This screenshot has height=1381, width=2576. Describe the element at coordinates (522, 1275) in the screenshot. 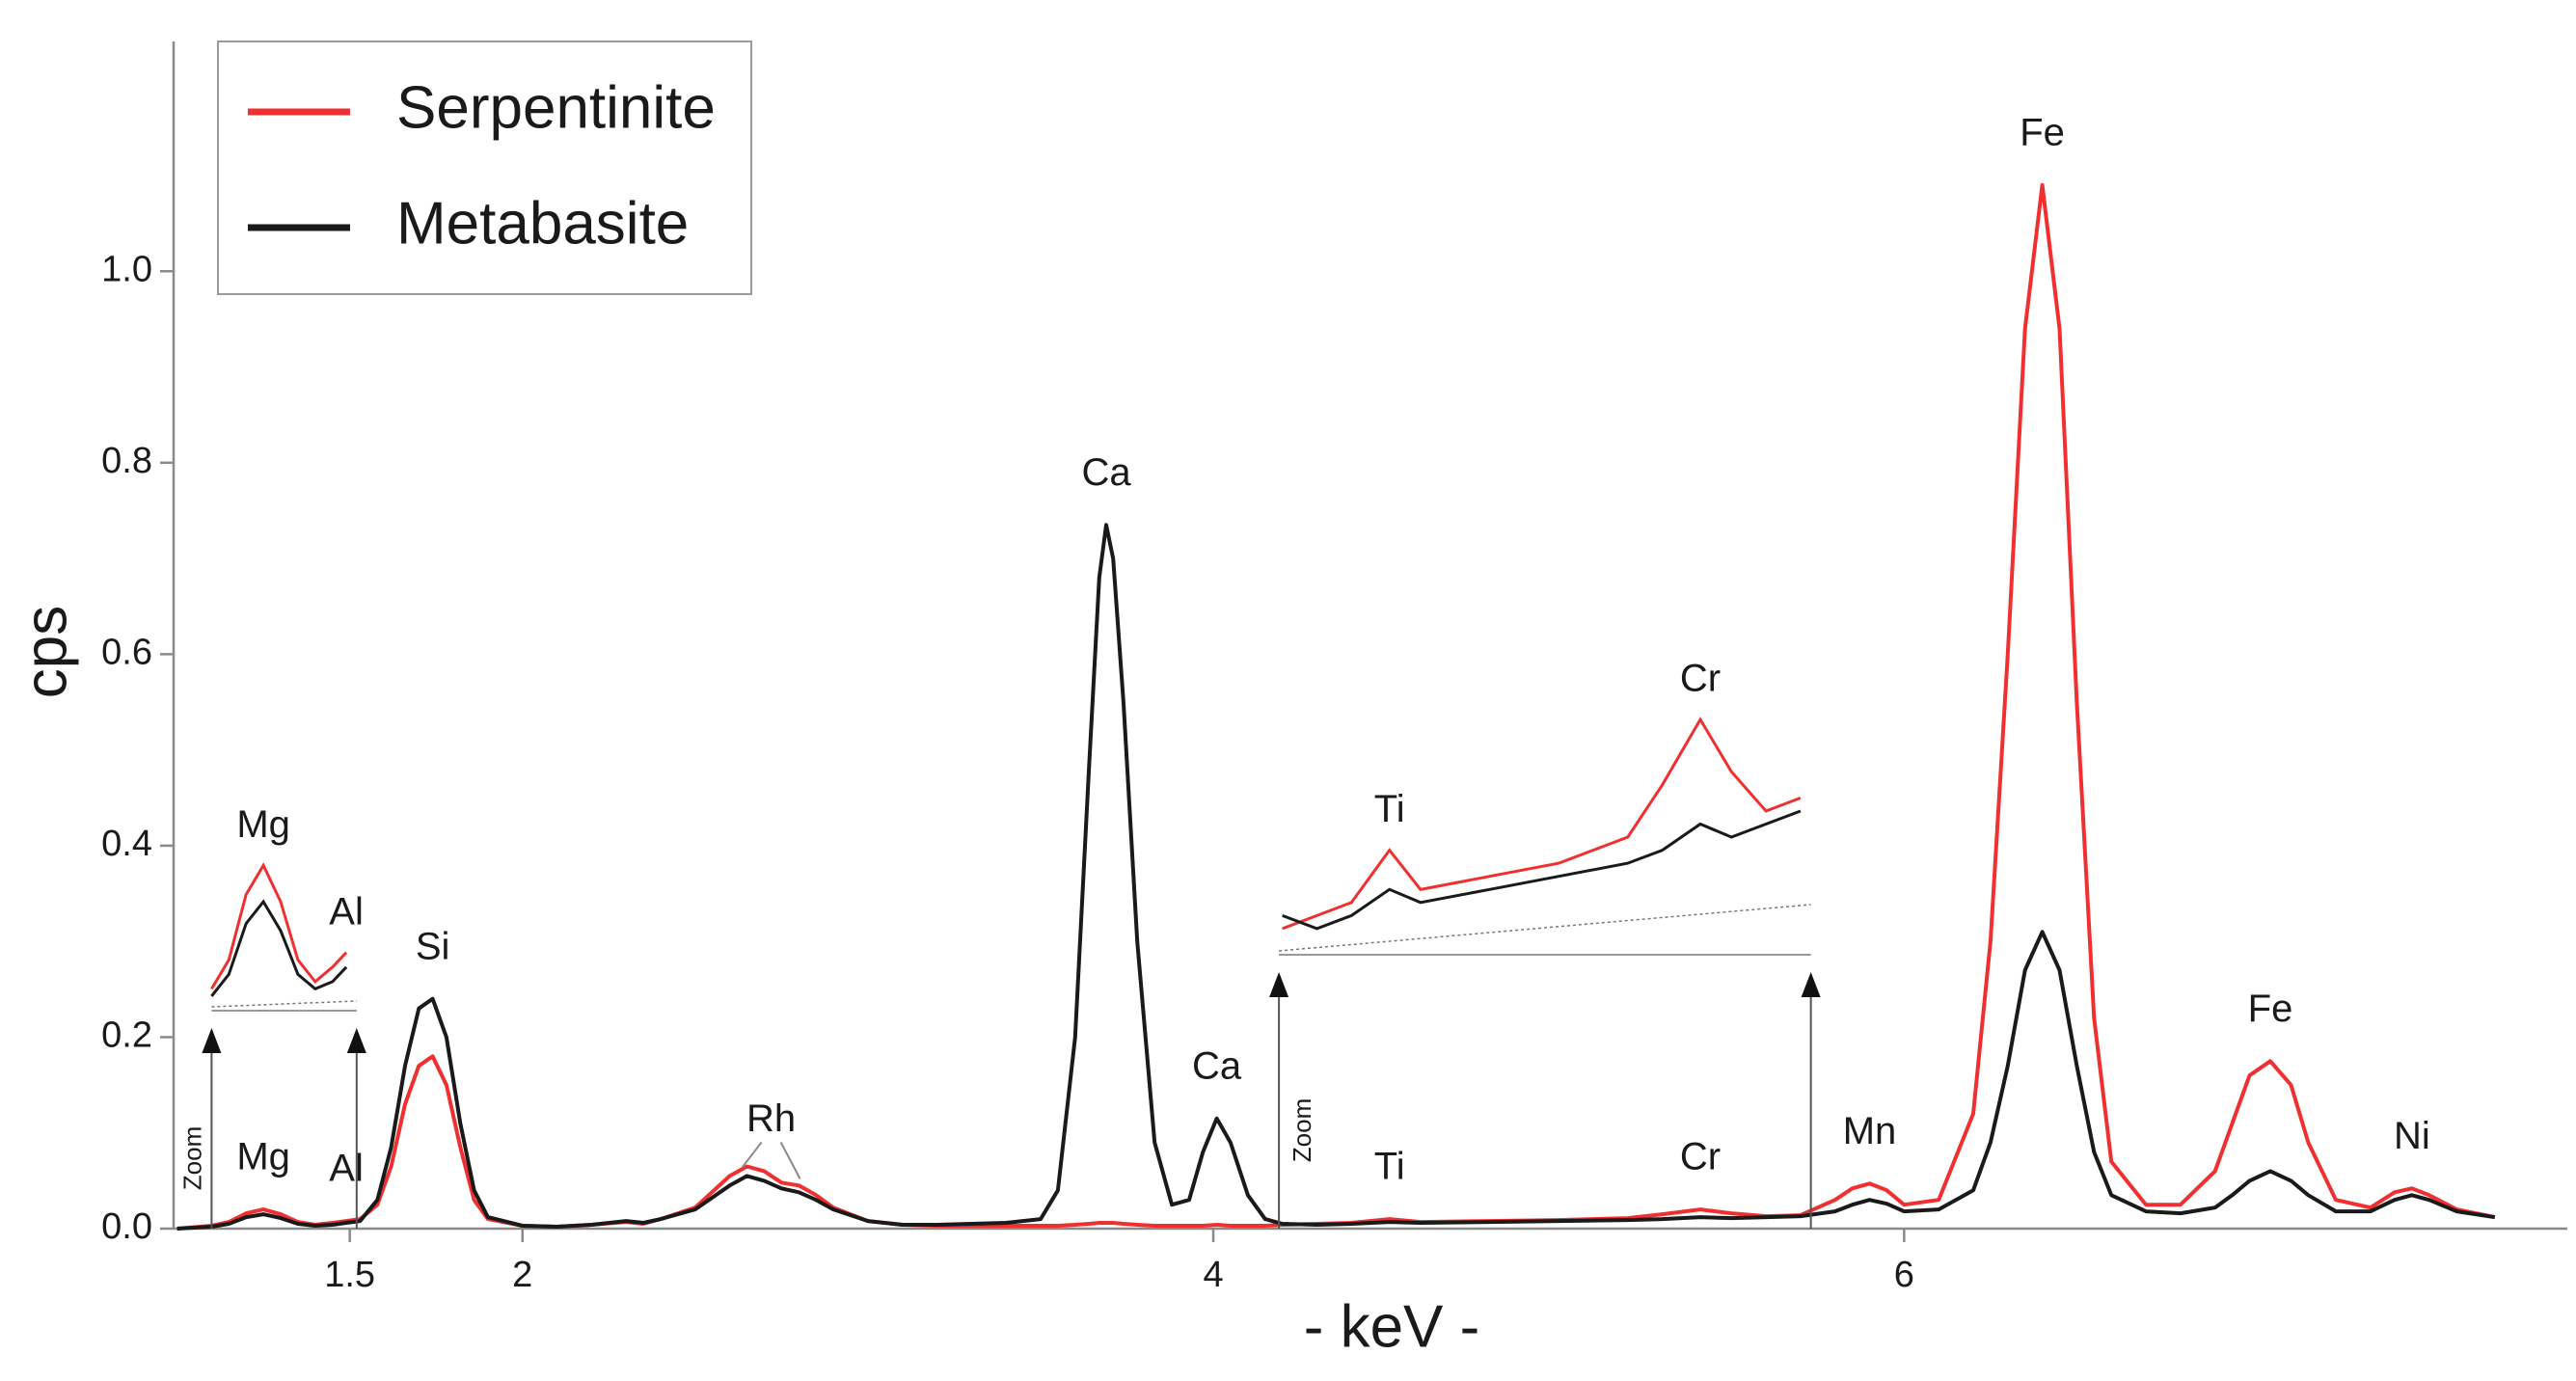

I see `x-tick-label: 2` at that location.